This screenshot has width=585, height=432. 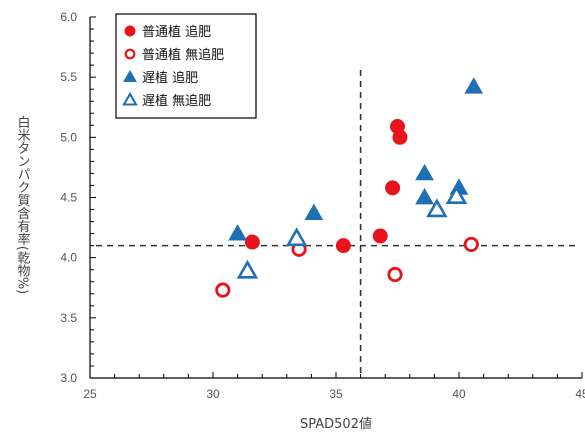 What do you see at coordinates (68, 318) in the screenshot?
I see `y-tick-label: 3.5` at bounding box center [68, 318].